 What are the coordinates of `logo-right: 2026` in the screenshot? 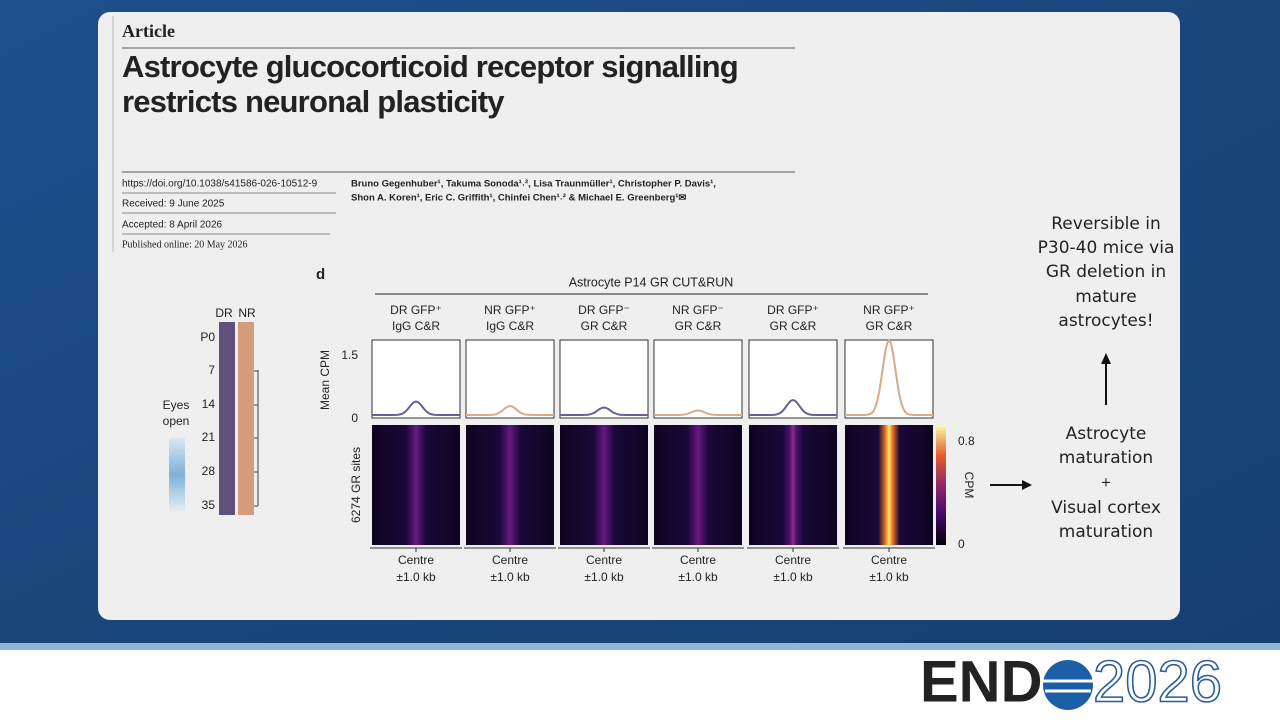 It's located at (1157, 681).